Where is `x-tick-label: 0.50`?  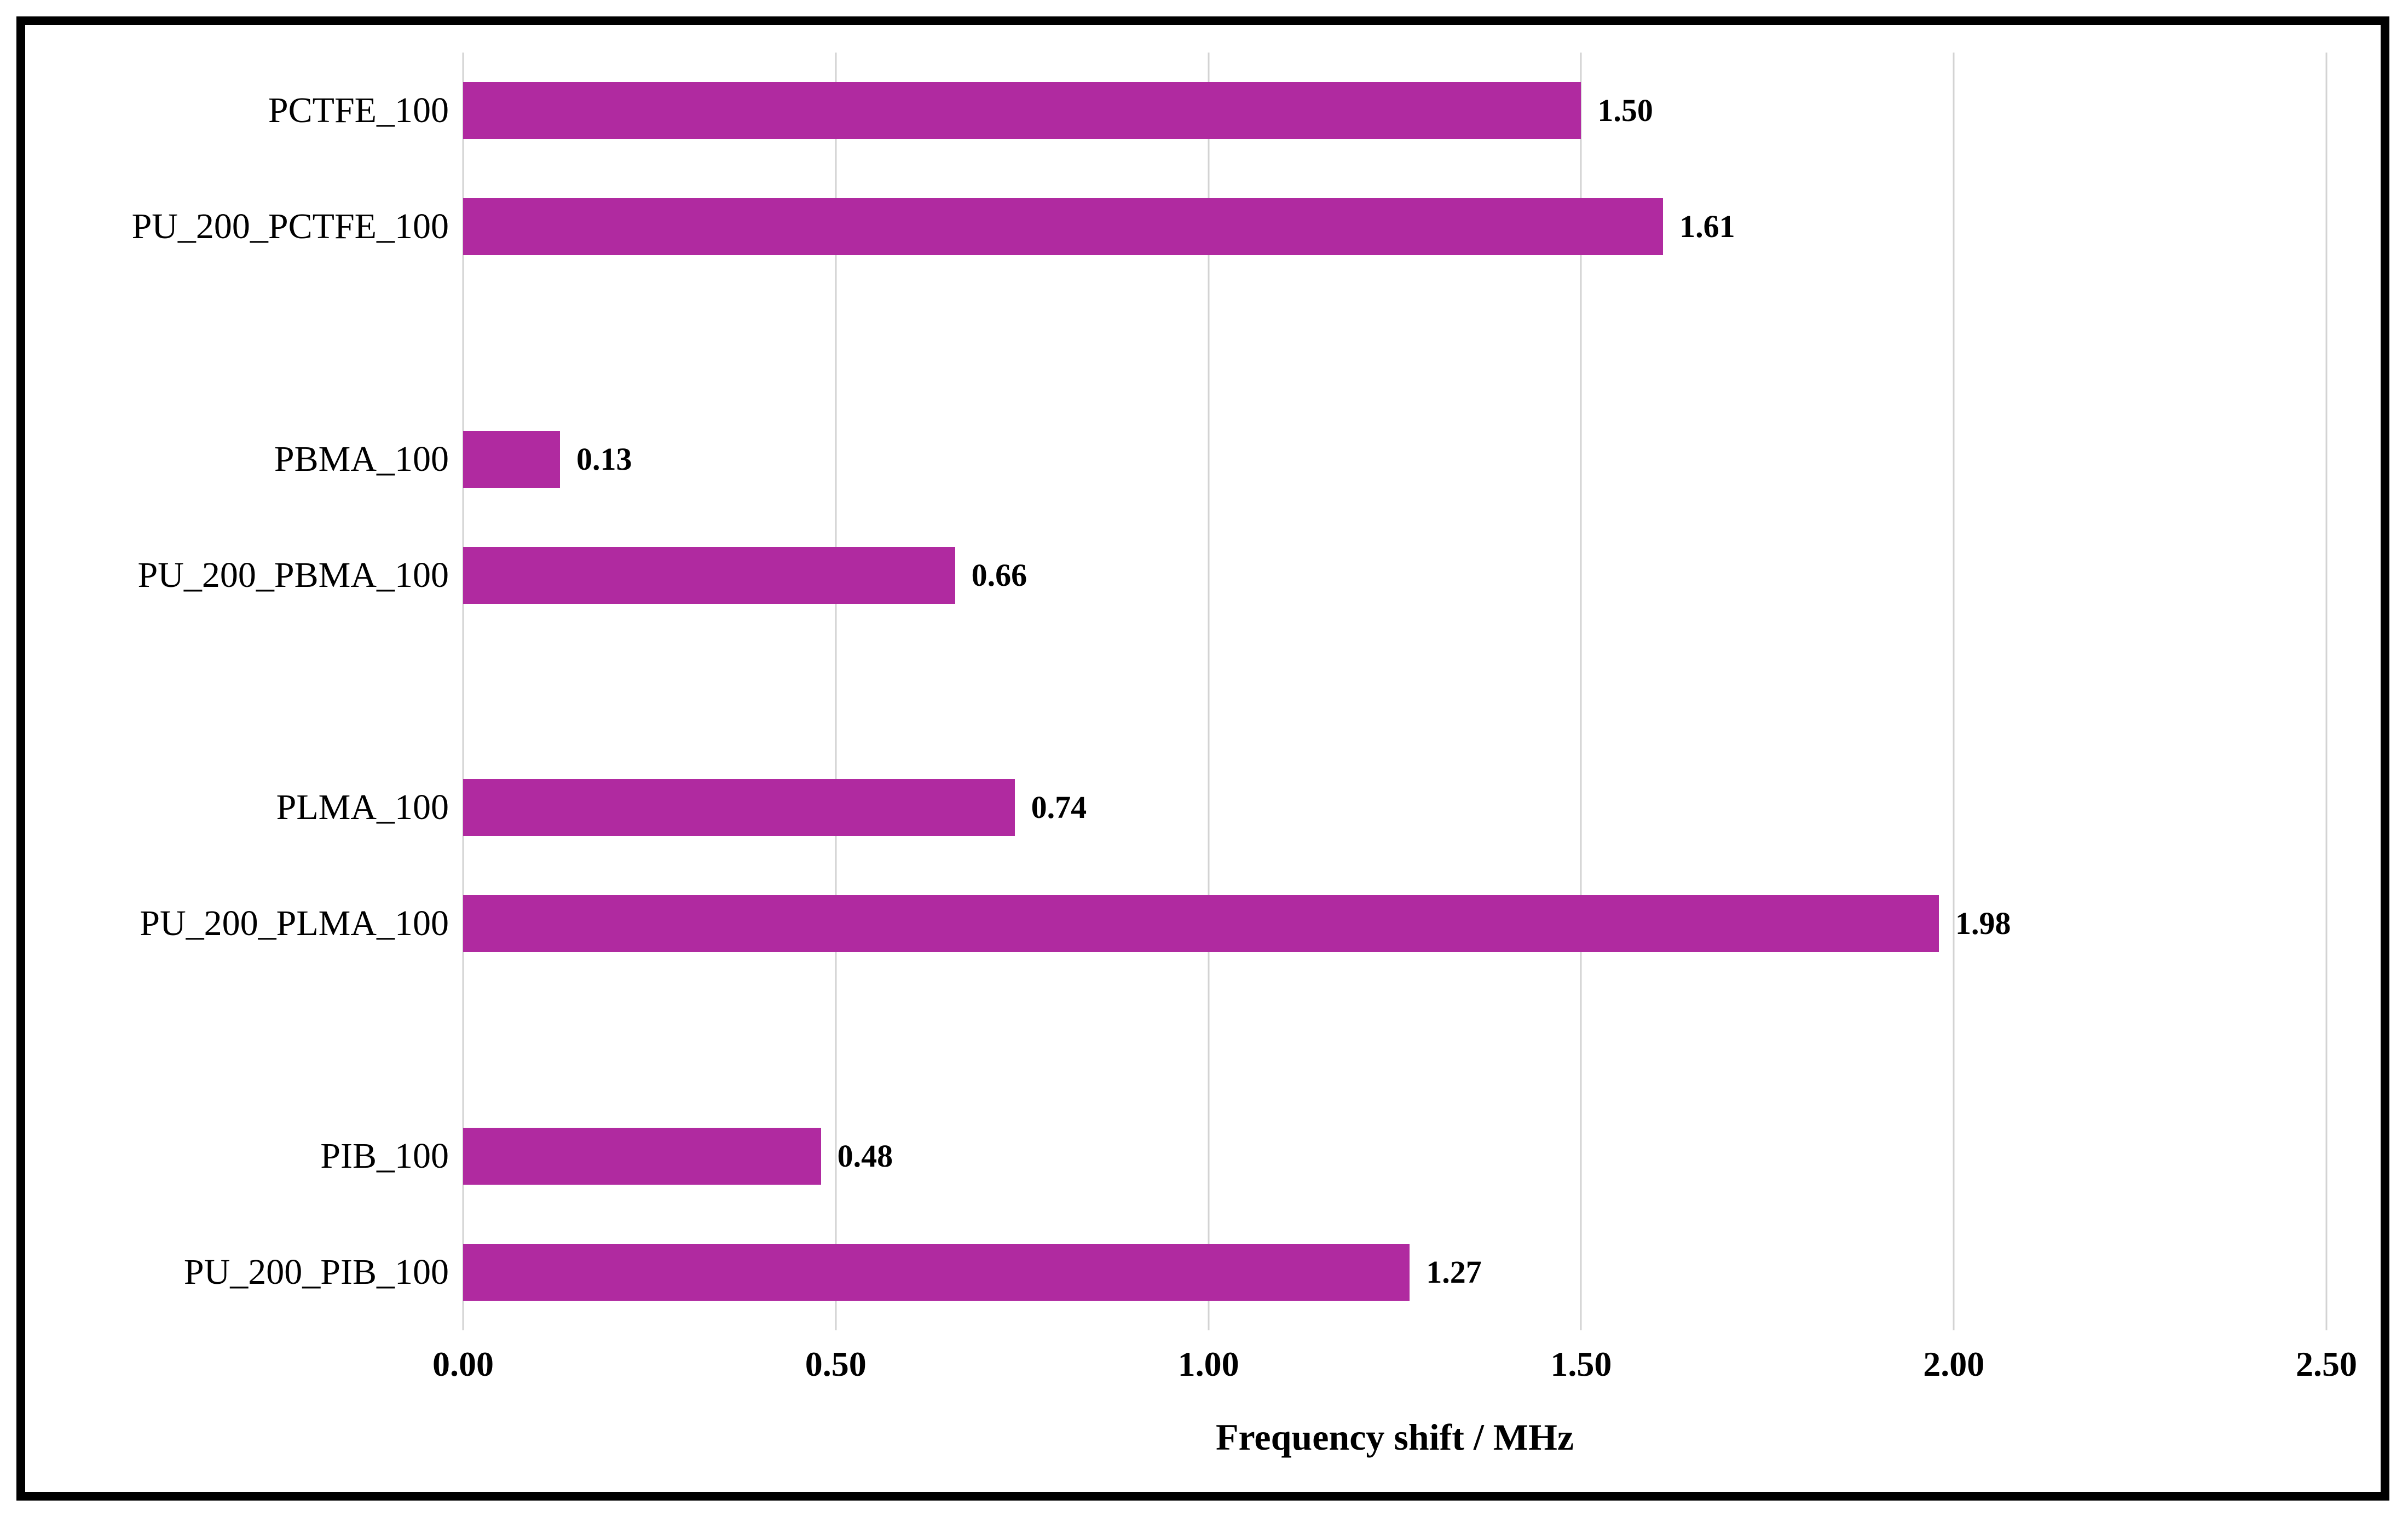
x-tick-label: 0.50 is located at coordinates (836, 1364).